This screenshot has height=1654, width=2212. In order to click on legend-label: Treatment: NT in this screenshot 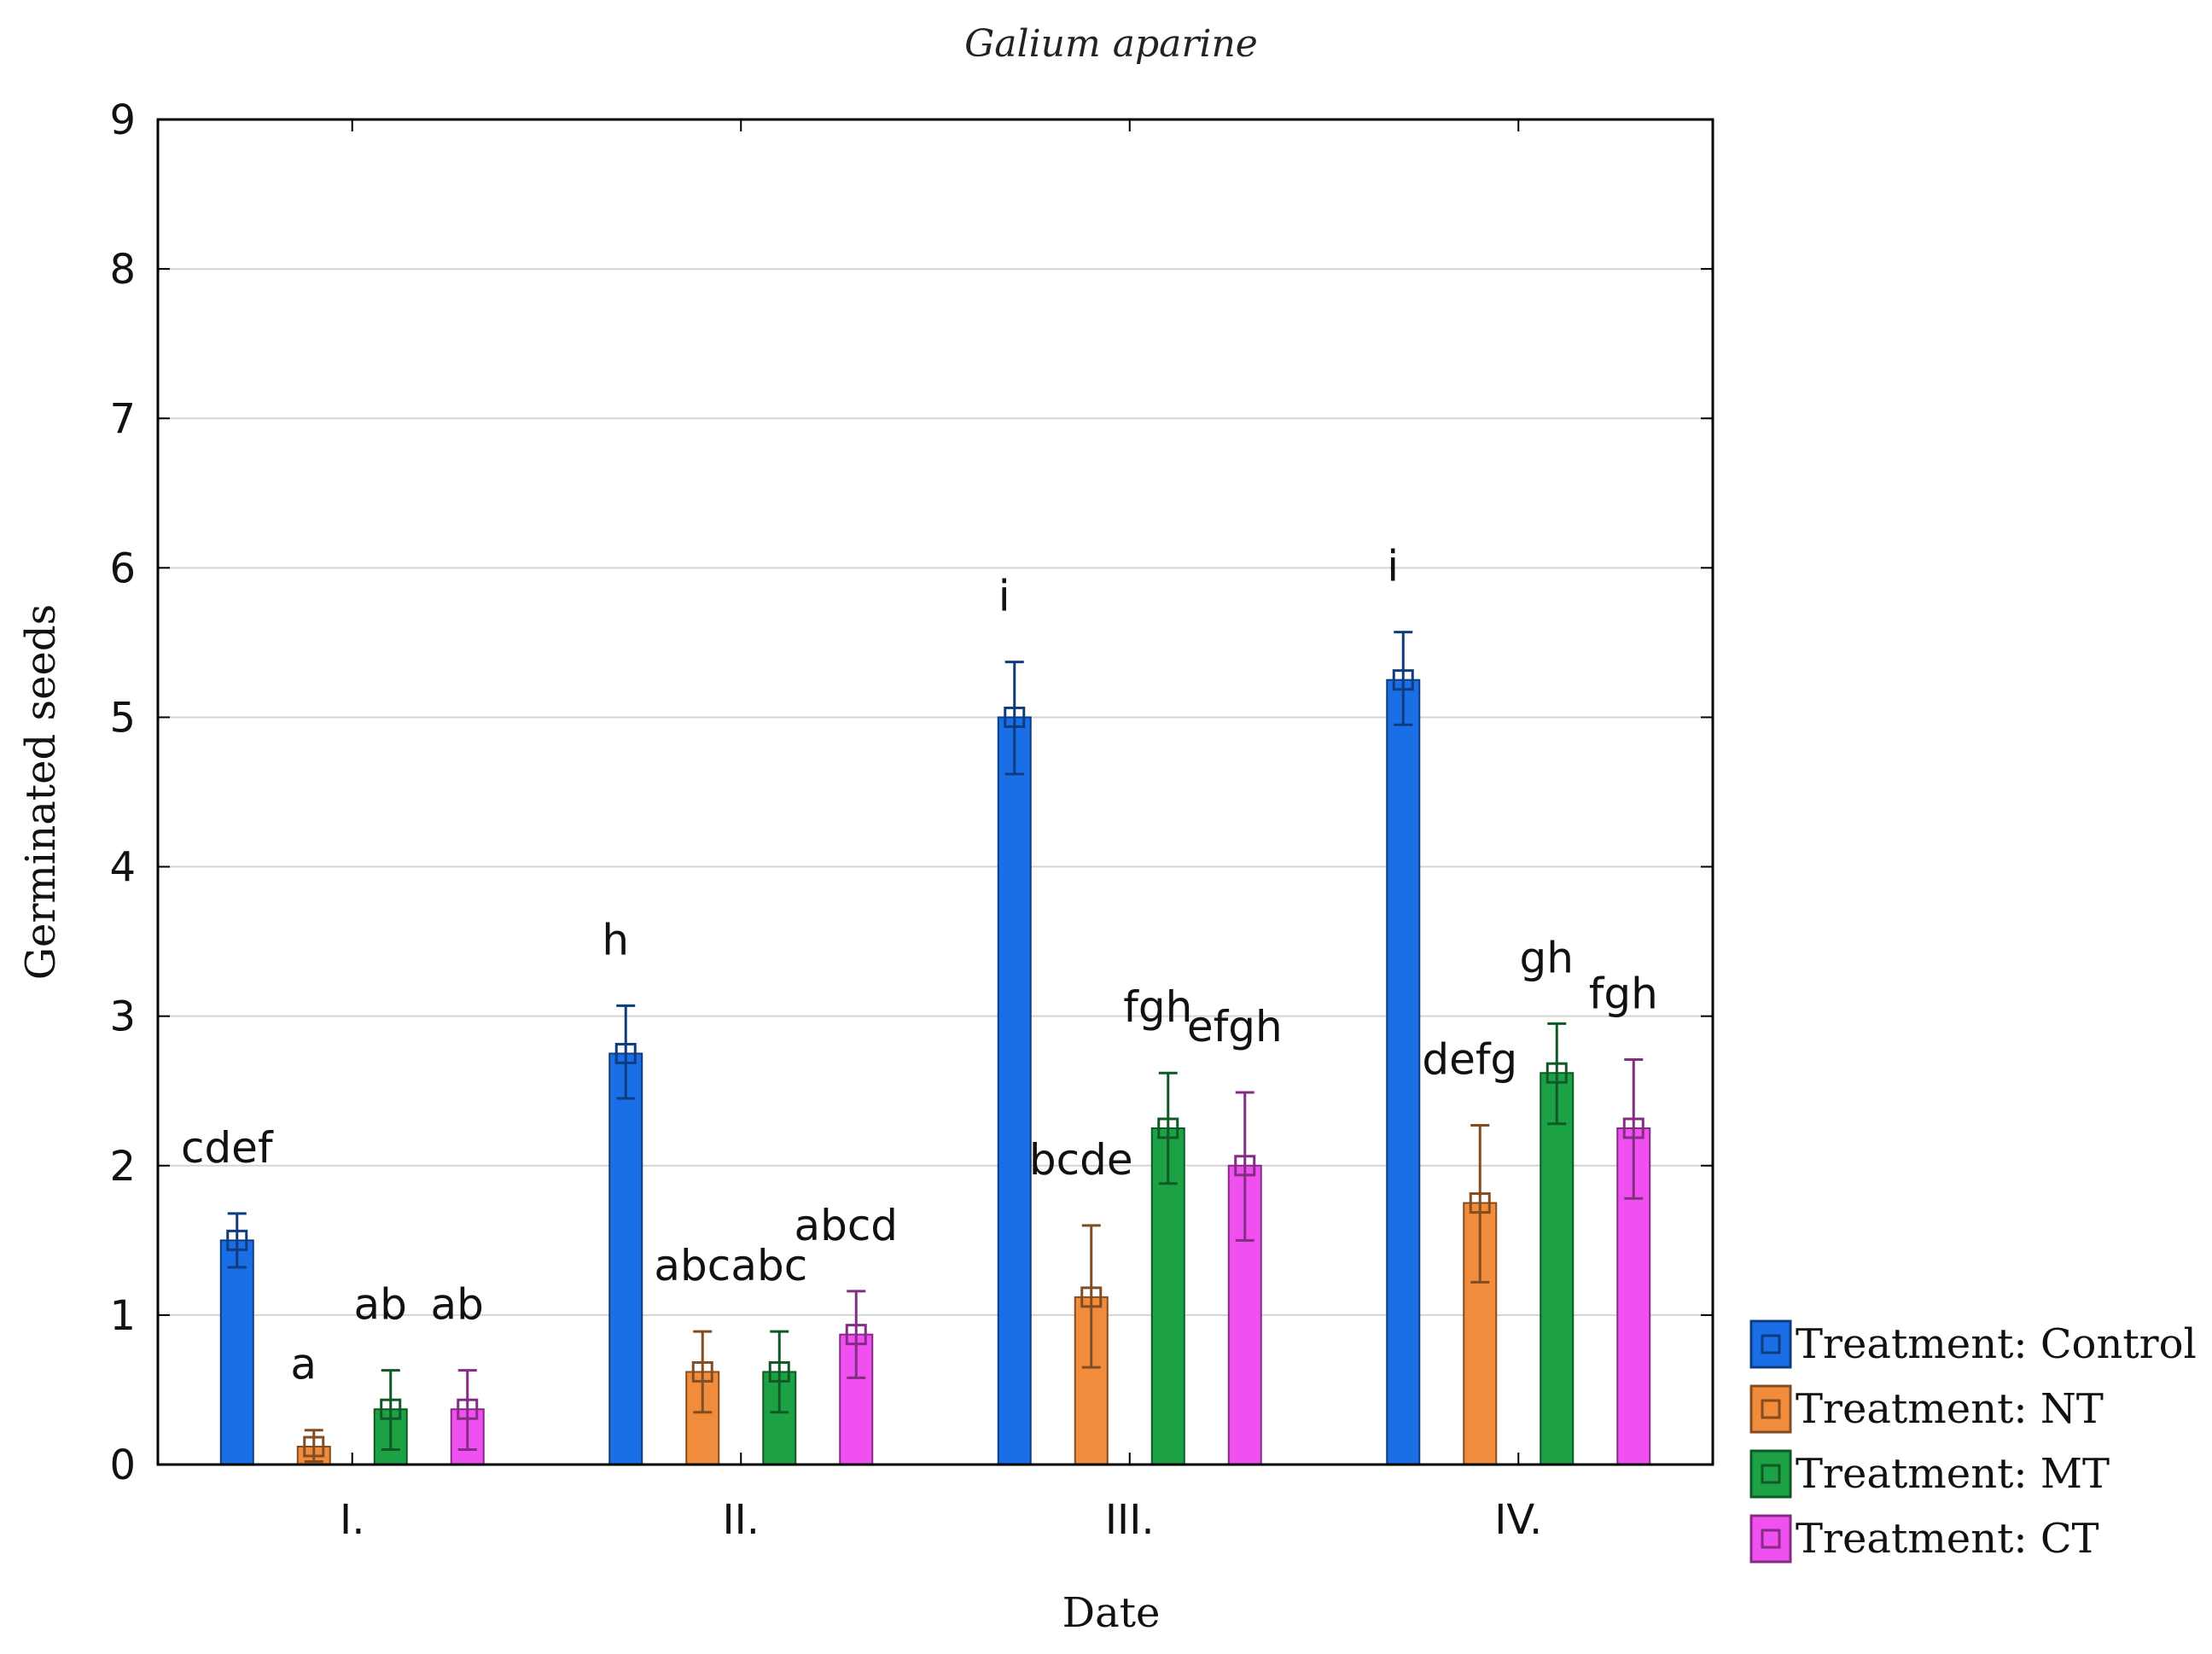, I will do `click(1950, 1409)`.